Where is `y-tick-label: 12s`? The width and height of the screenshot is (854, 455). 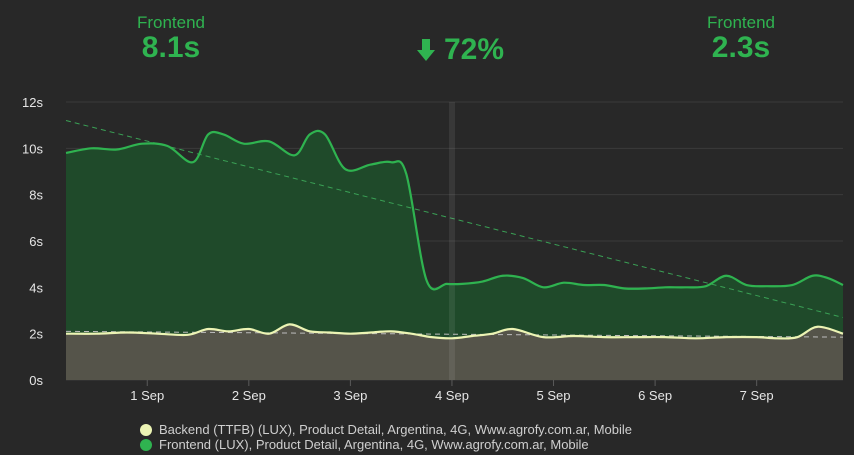 y-tick-label: 12s is located at coordinates (32, 102).